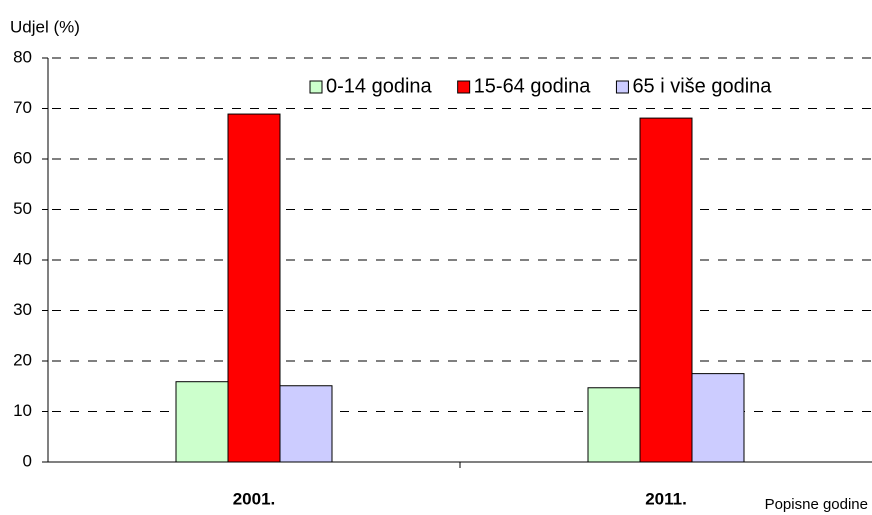 This screenshot has height=515, width=872. What do you see at coordinates (22, 107) in the screenshot?
I see `y-tick-label: 70` at bounding box center [22, 107].